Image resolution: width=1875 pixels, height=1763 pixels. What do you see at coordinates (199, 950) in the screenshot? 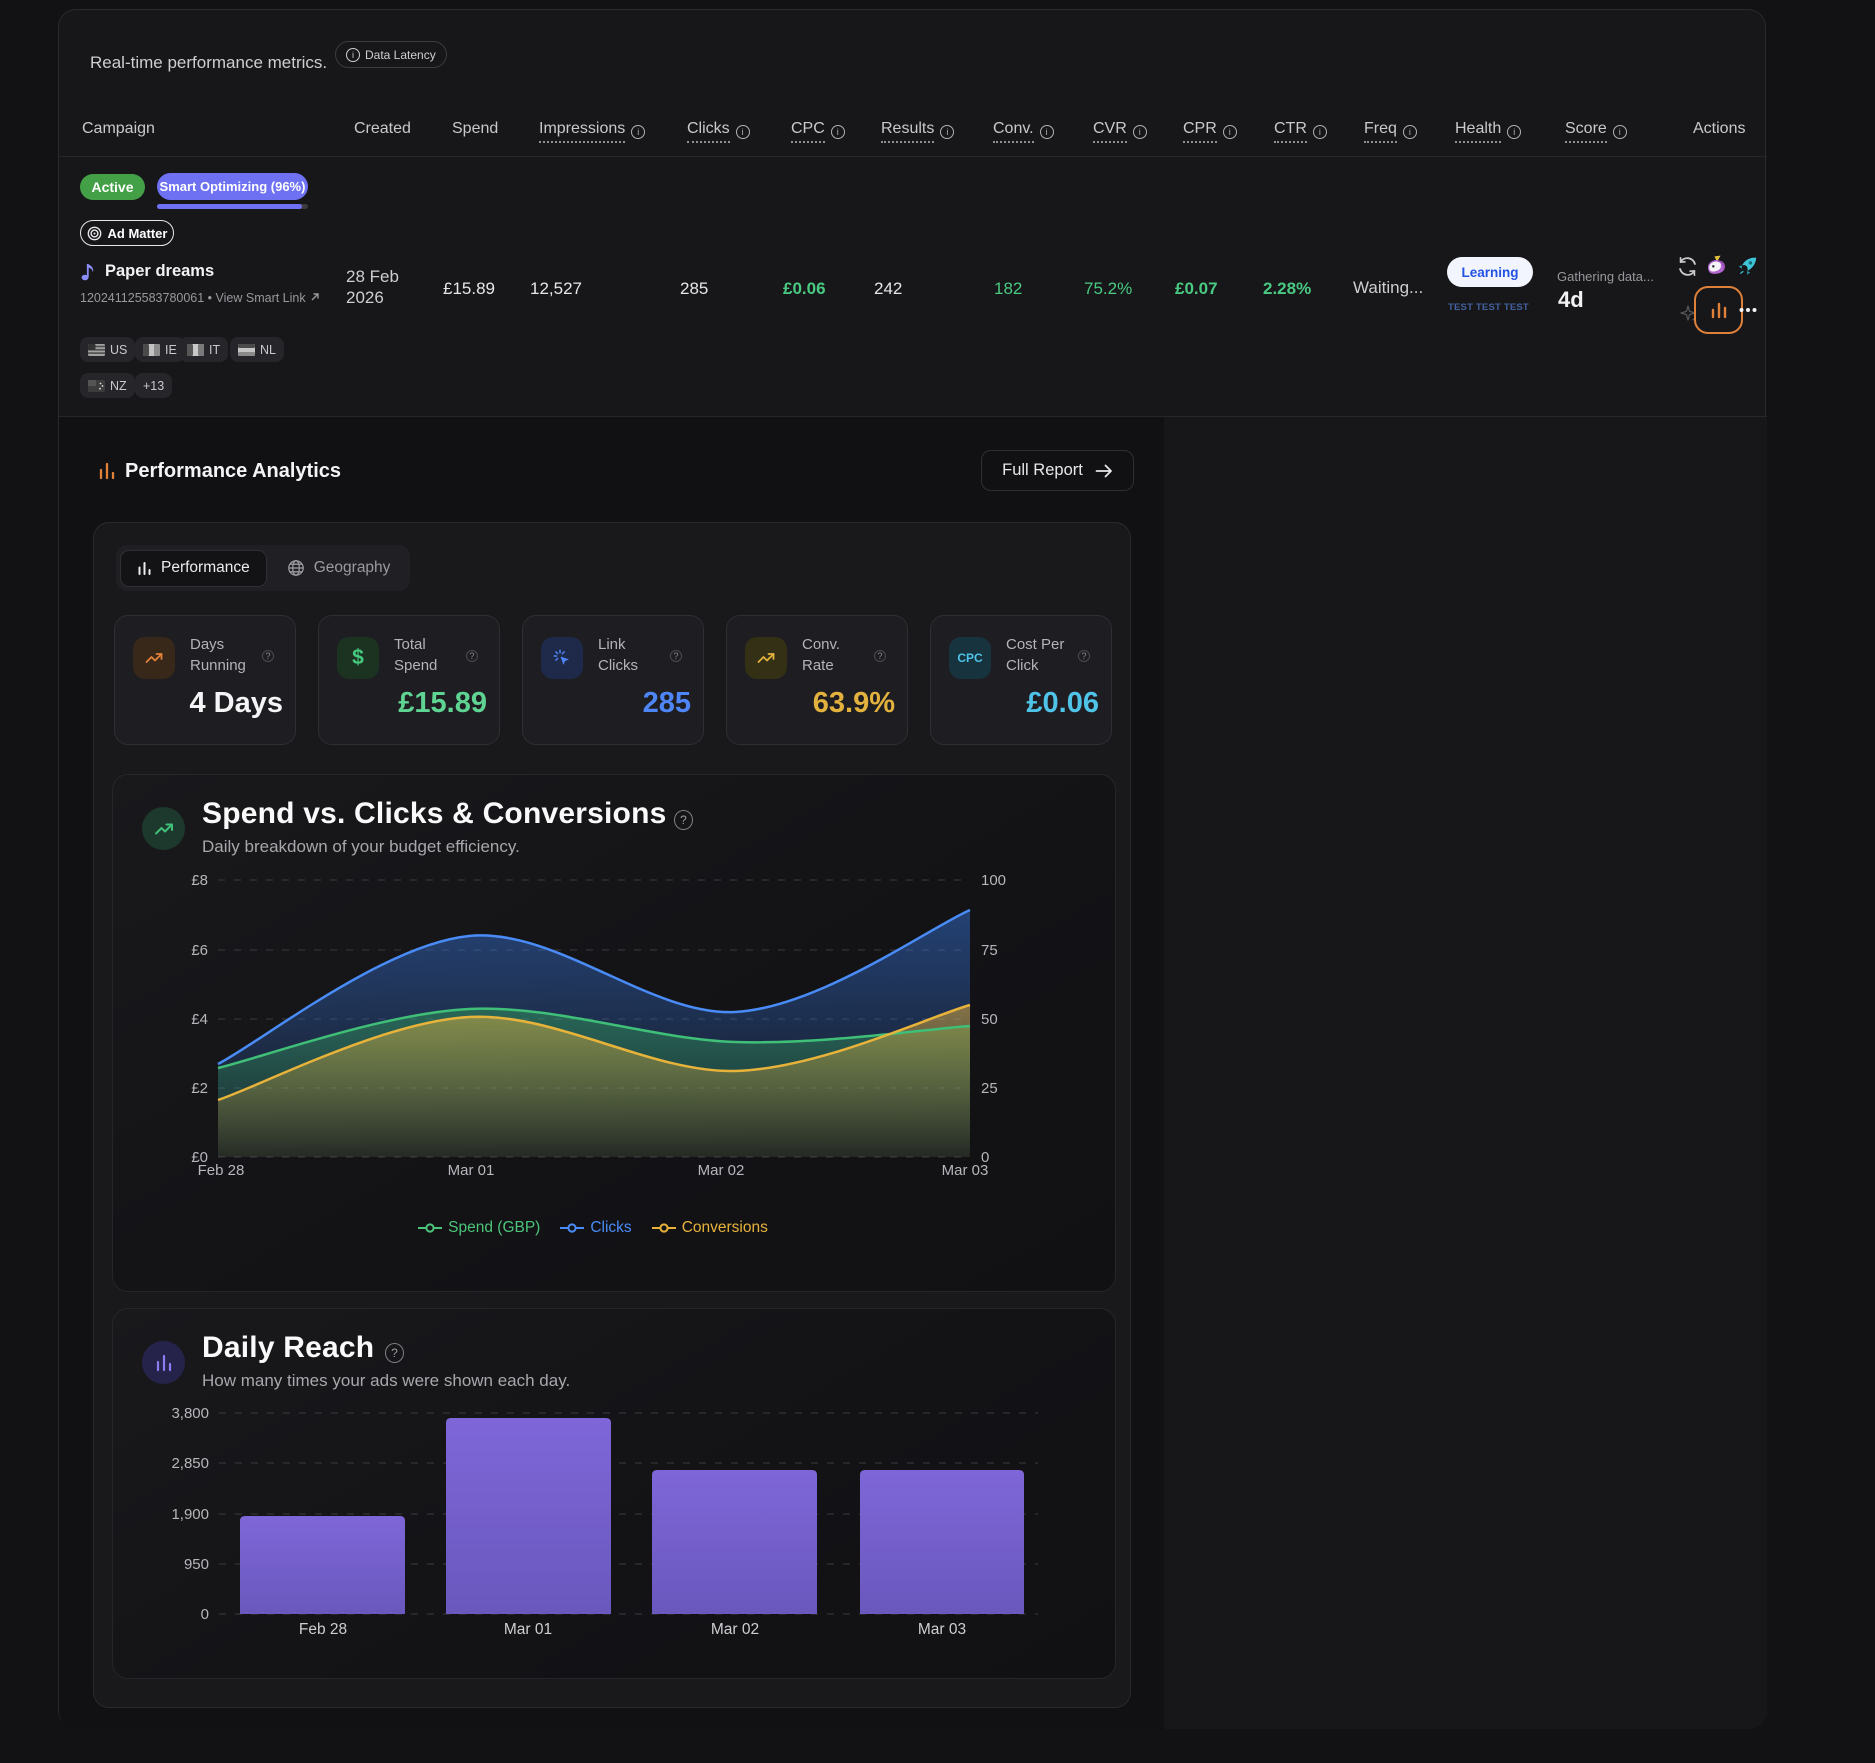
I see `svg-text: £6` at bounding box center [199, 950].